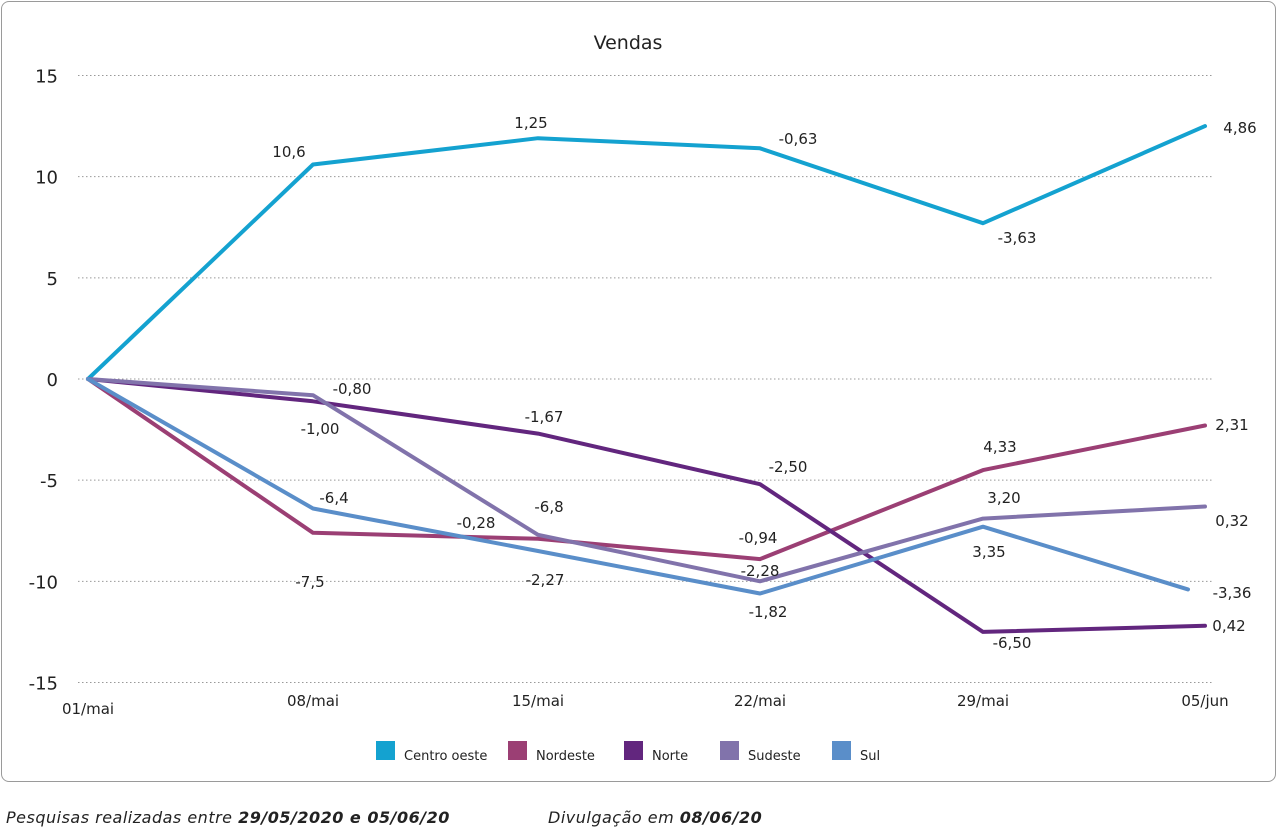  Describe the element at coordinates (565, 756) in the screenshot. I see `legend-label: Nordeste` at that location.